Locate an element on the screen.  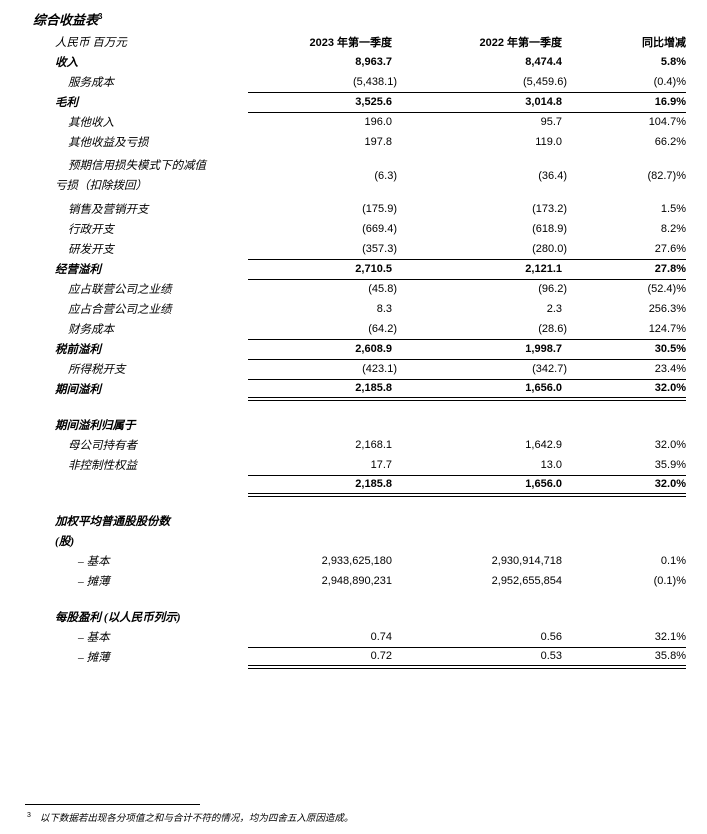
row-label: 销售及营销开支 is located at coordinates (108, 210).